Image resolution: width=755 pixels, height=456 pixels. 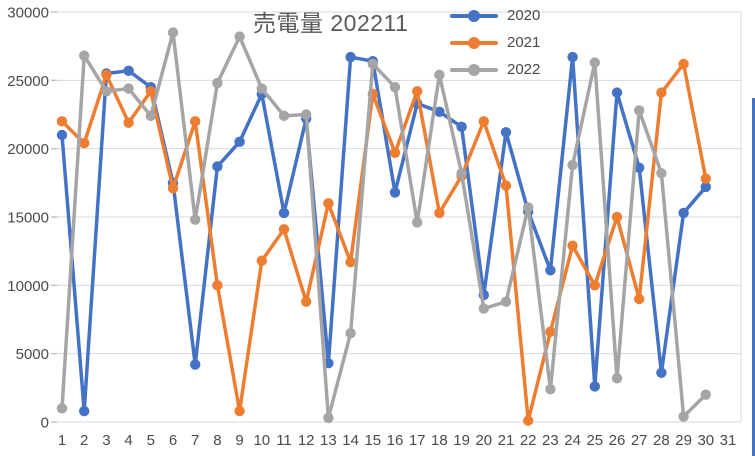 I want to click on chart-title: 売電量 202211, so click(x=331, y=23).